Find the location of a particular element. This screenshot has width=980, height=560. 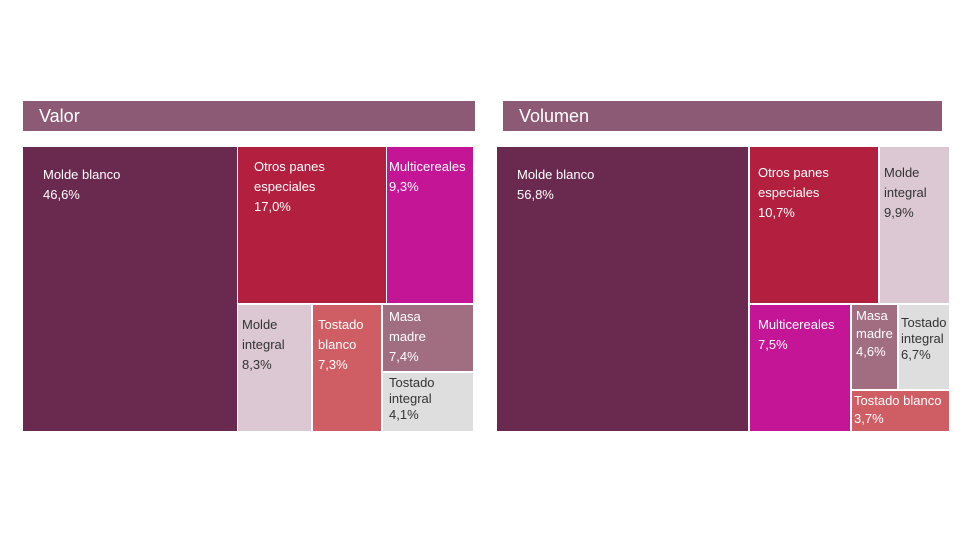

valor-cell-molde-integral: Molde integral 8,3% is located at coordinates (274, 368).